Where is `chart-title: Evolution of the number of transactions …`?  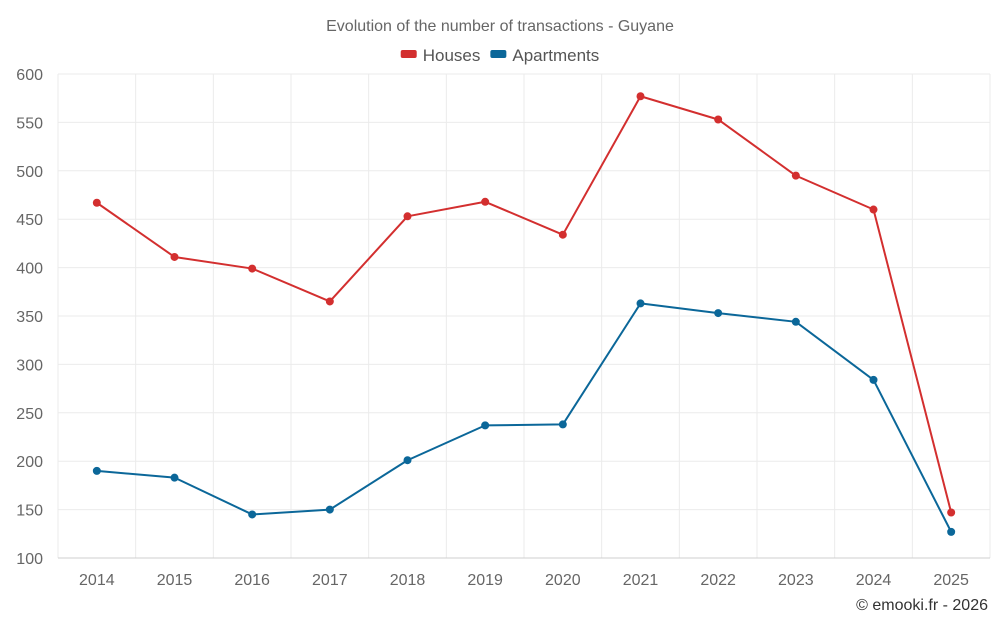
chart-title: Evolution of the number of transactions … is located at coordinates (500, 26).